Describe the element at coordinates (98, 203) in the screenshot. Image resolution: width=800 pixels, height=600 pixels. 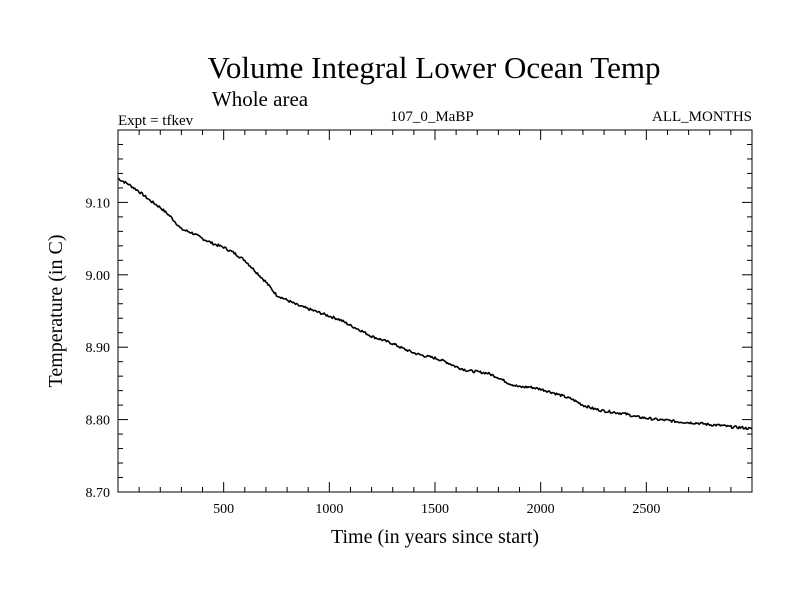
I see `y-tick-label: 9.10` at that location.